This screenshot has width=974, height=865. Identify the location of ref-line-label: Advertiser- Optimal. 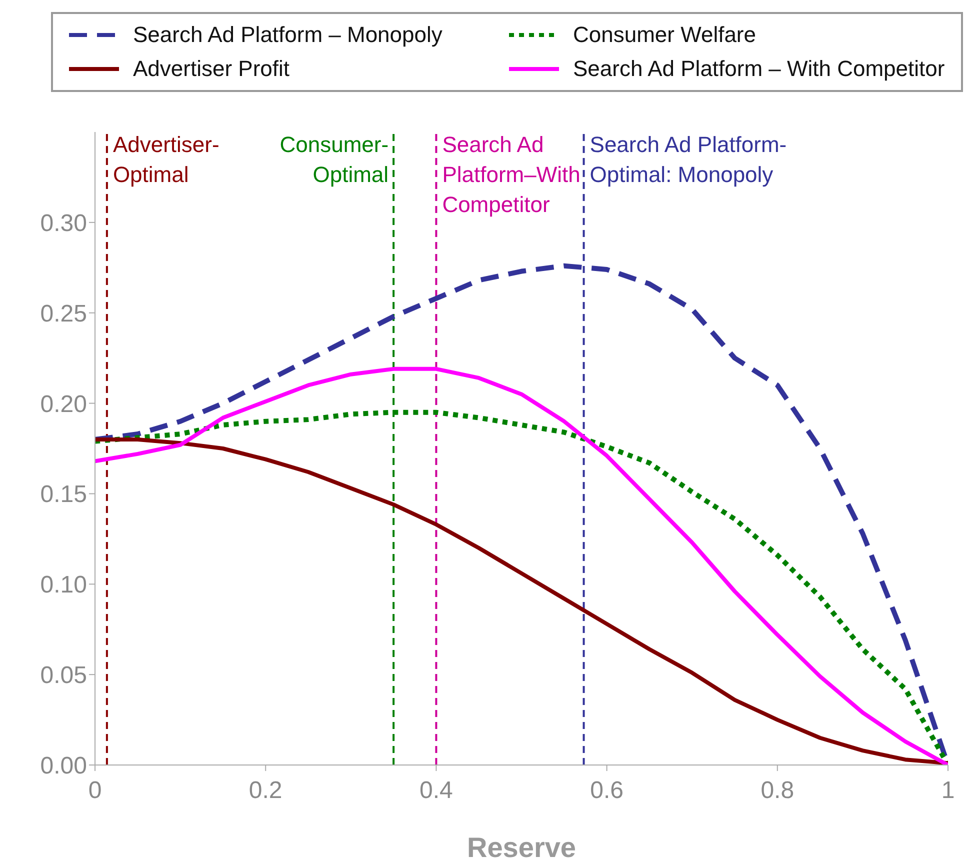
(166, 159).